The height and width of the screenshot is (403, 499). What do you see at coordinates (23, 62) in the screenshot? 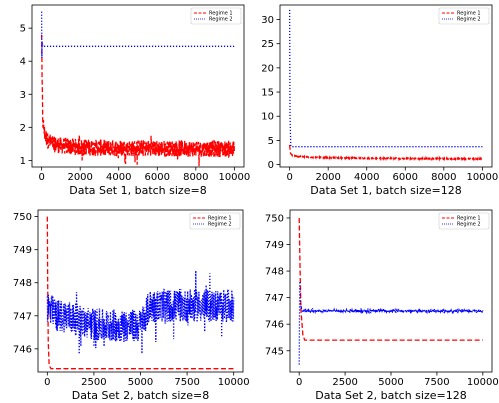
I see `y-tick-label: 4` at bounding box center [23, 62].